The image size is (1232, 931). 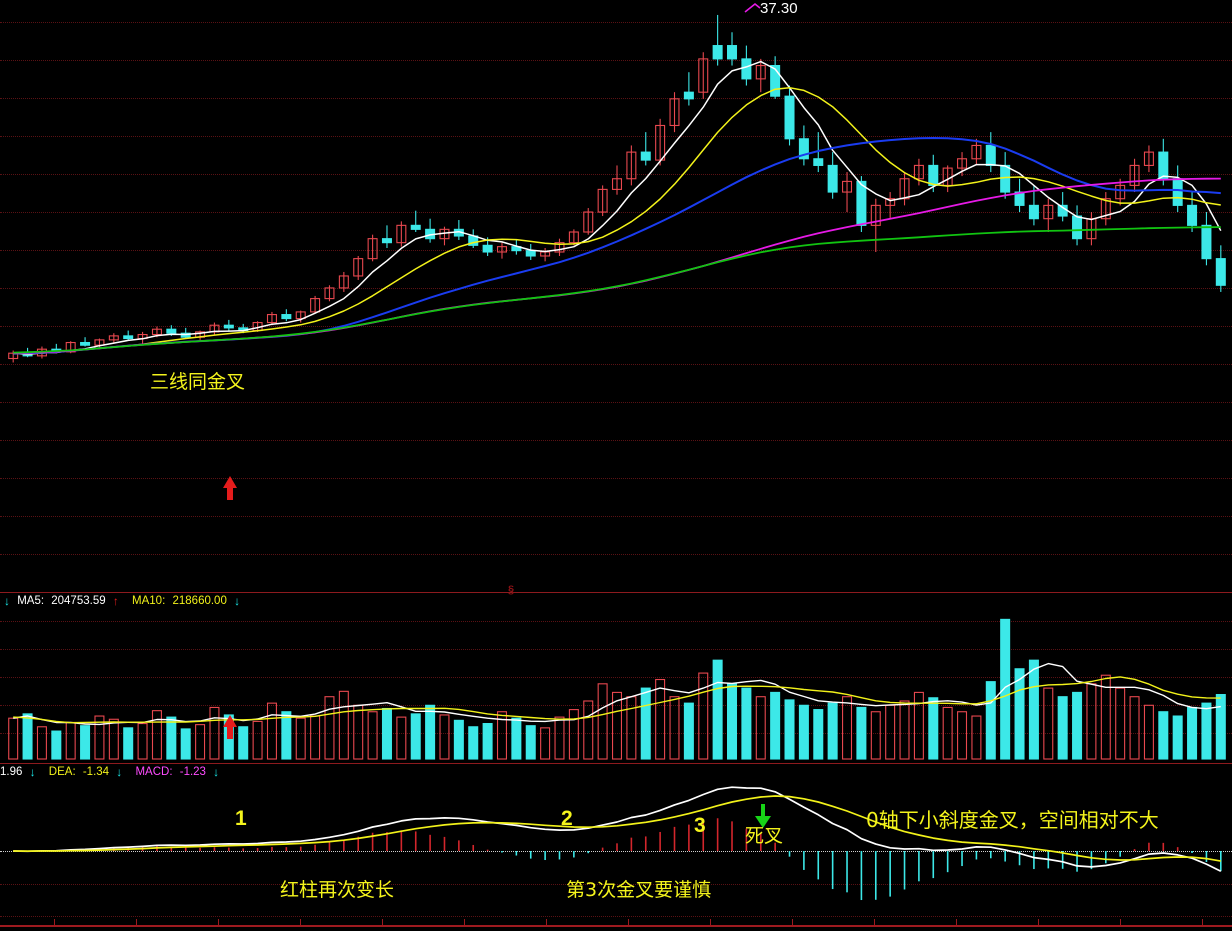 What do you see at coordinates (11, 772) in the screenshot?
I see `macd-dif-value: 1.96` at bounding box center [11, 772].